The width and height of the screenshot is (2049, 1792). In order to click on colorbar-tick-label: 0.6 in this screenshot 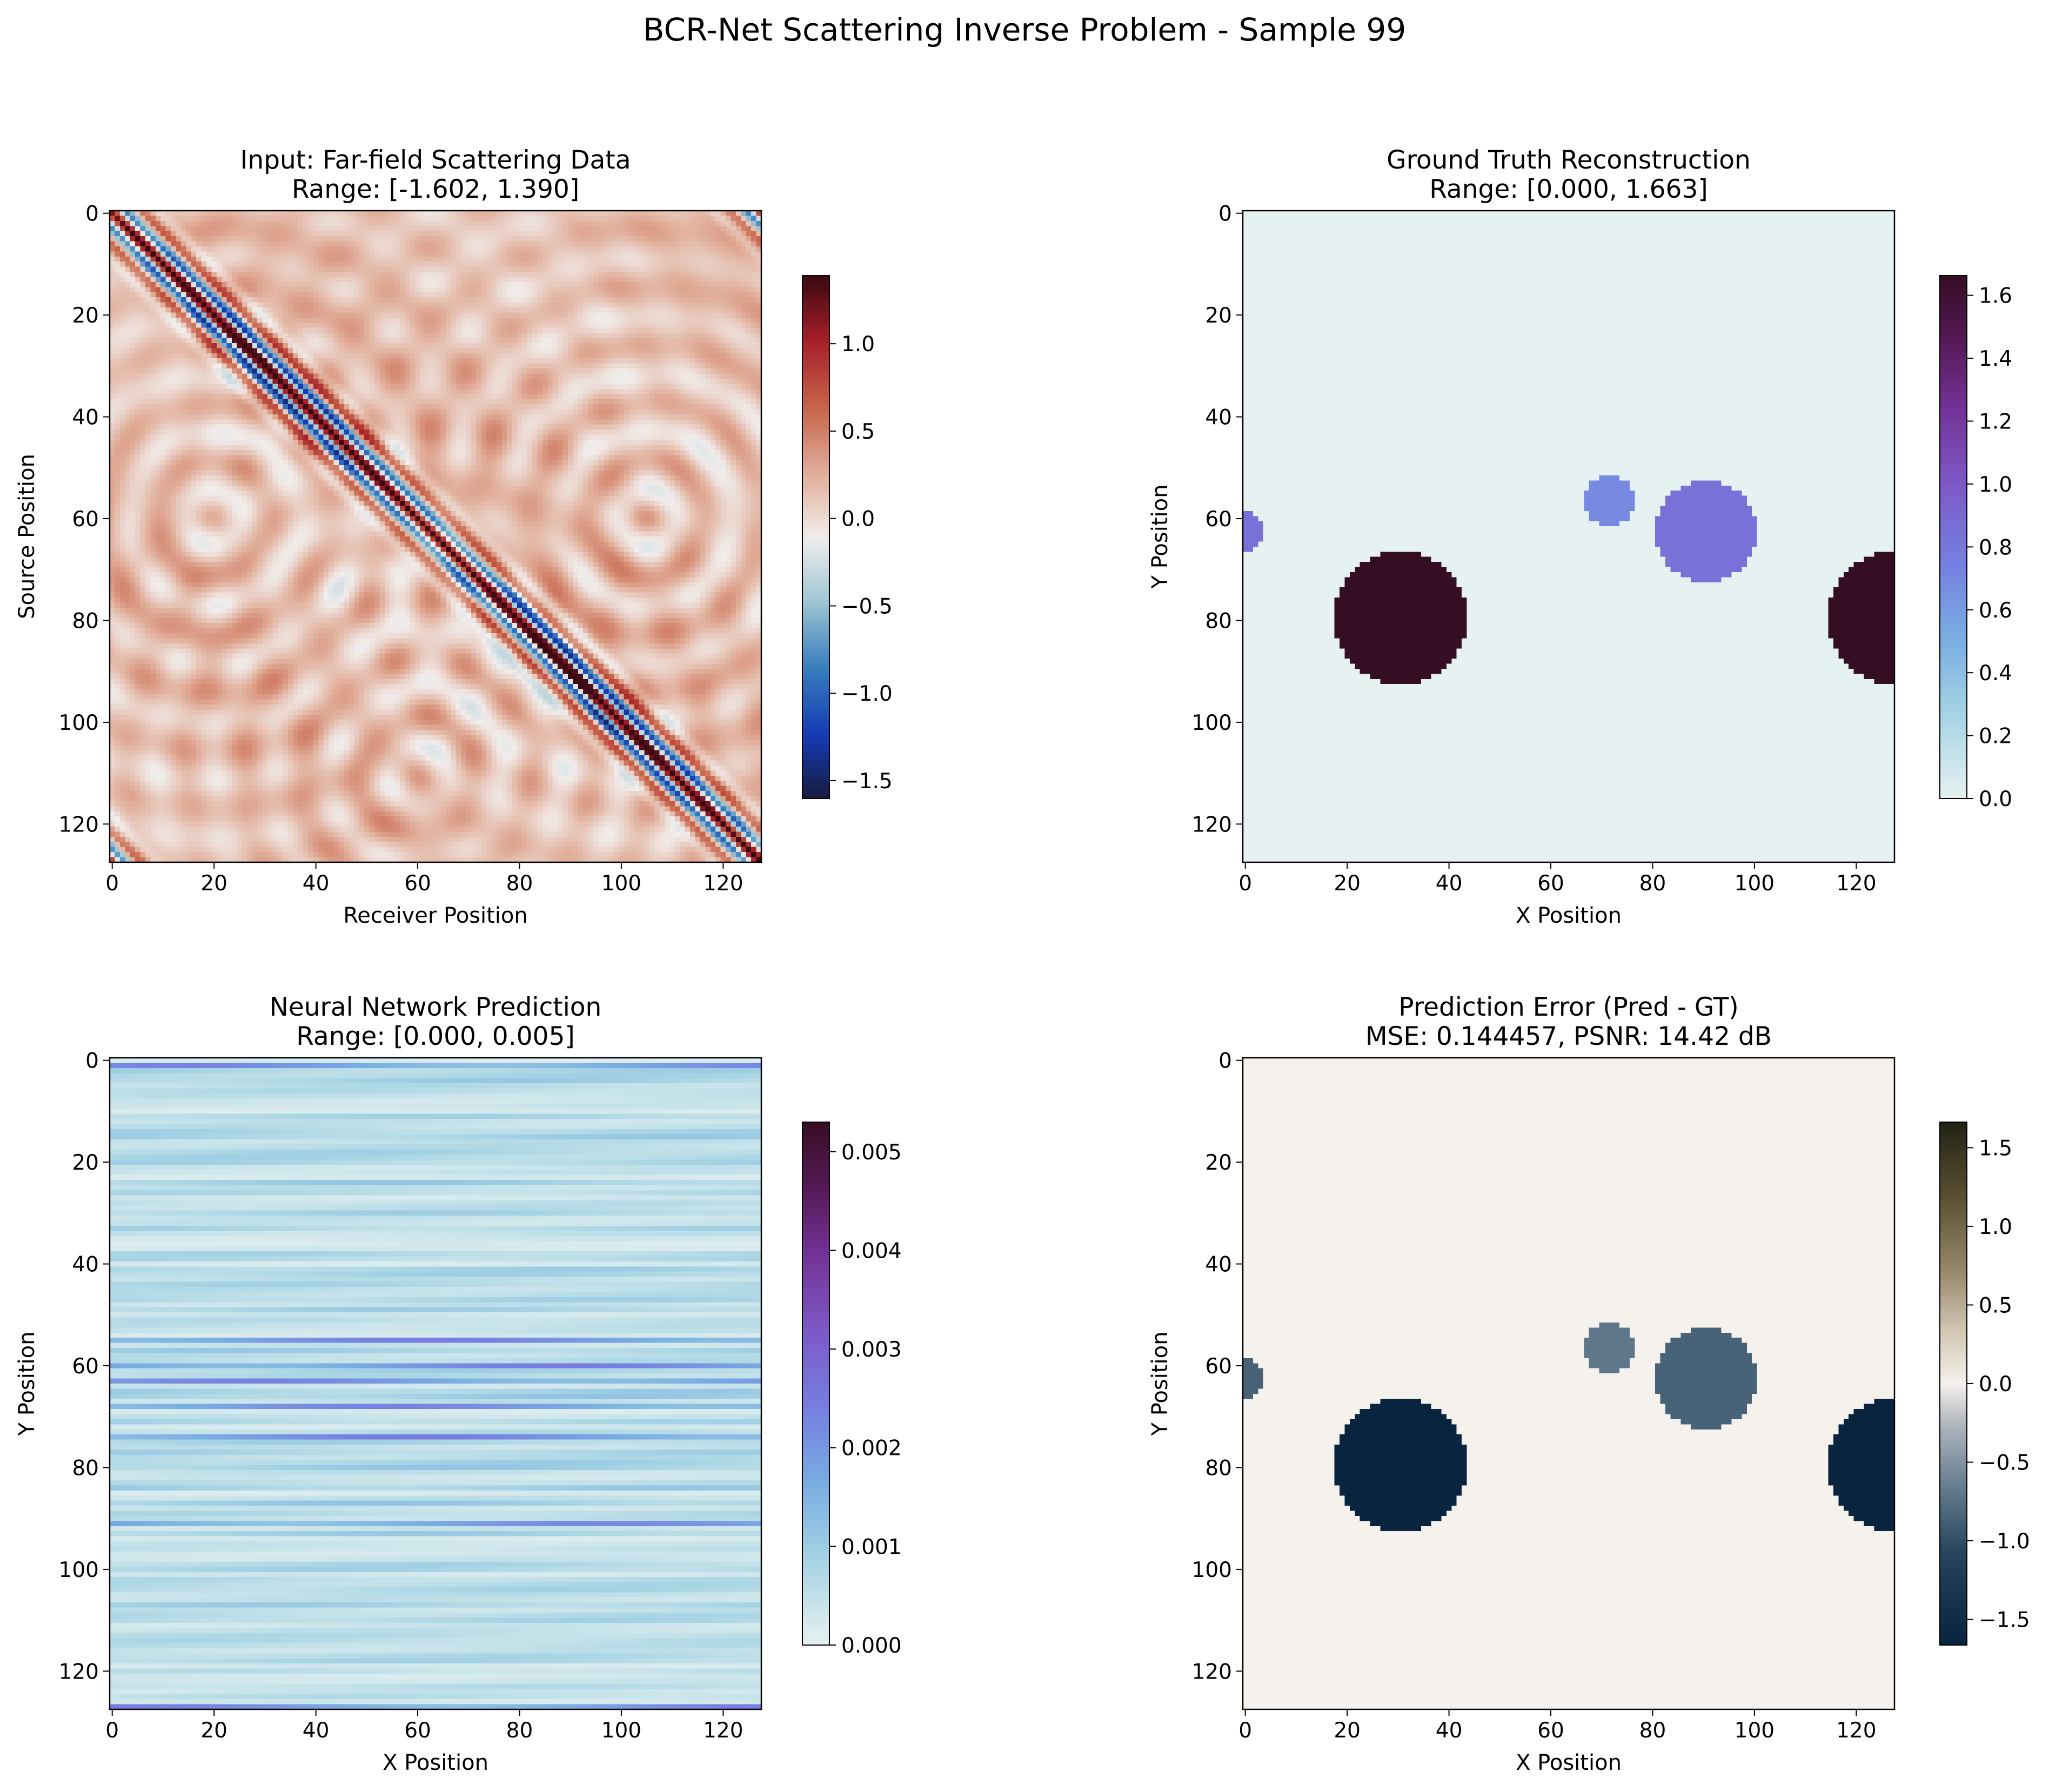, I will do `click(1995, 611)`.